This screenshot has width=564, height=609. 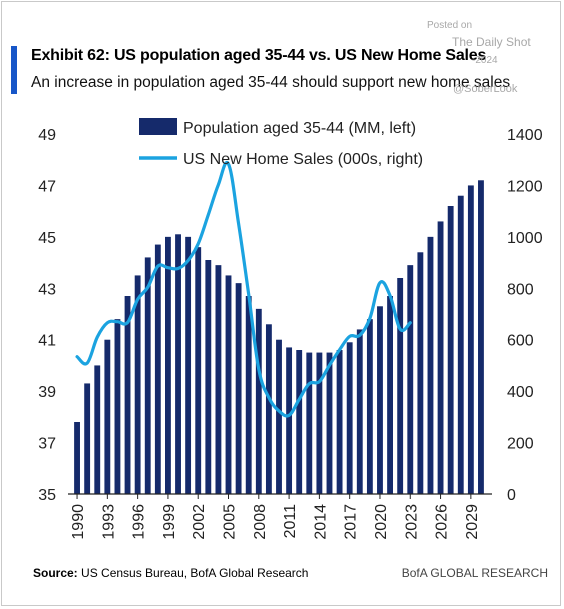 What do you see at coordinates (290, 521) in the screenshot?
I see `x-tick-label: 2011` at bounding box center [290, 521].